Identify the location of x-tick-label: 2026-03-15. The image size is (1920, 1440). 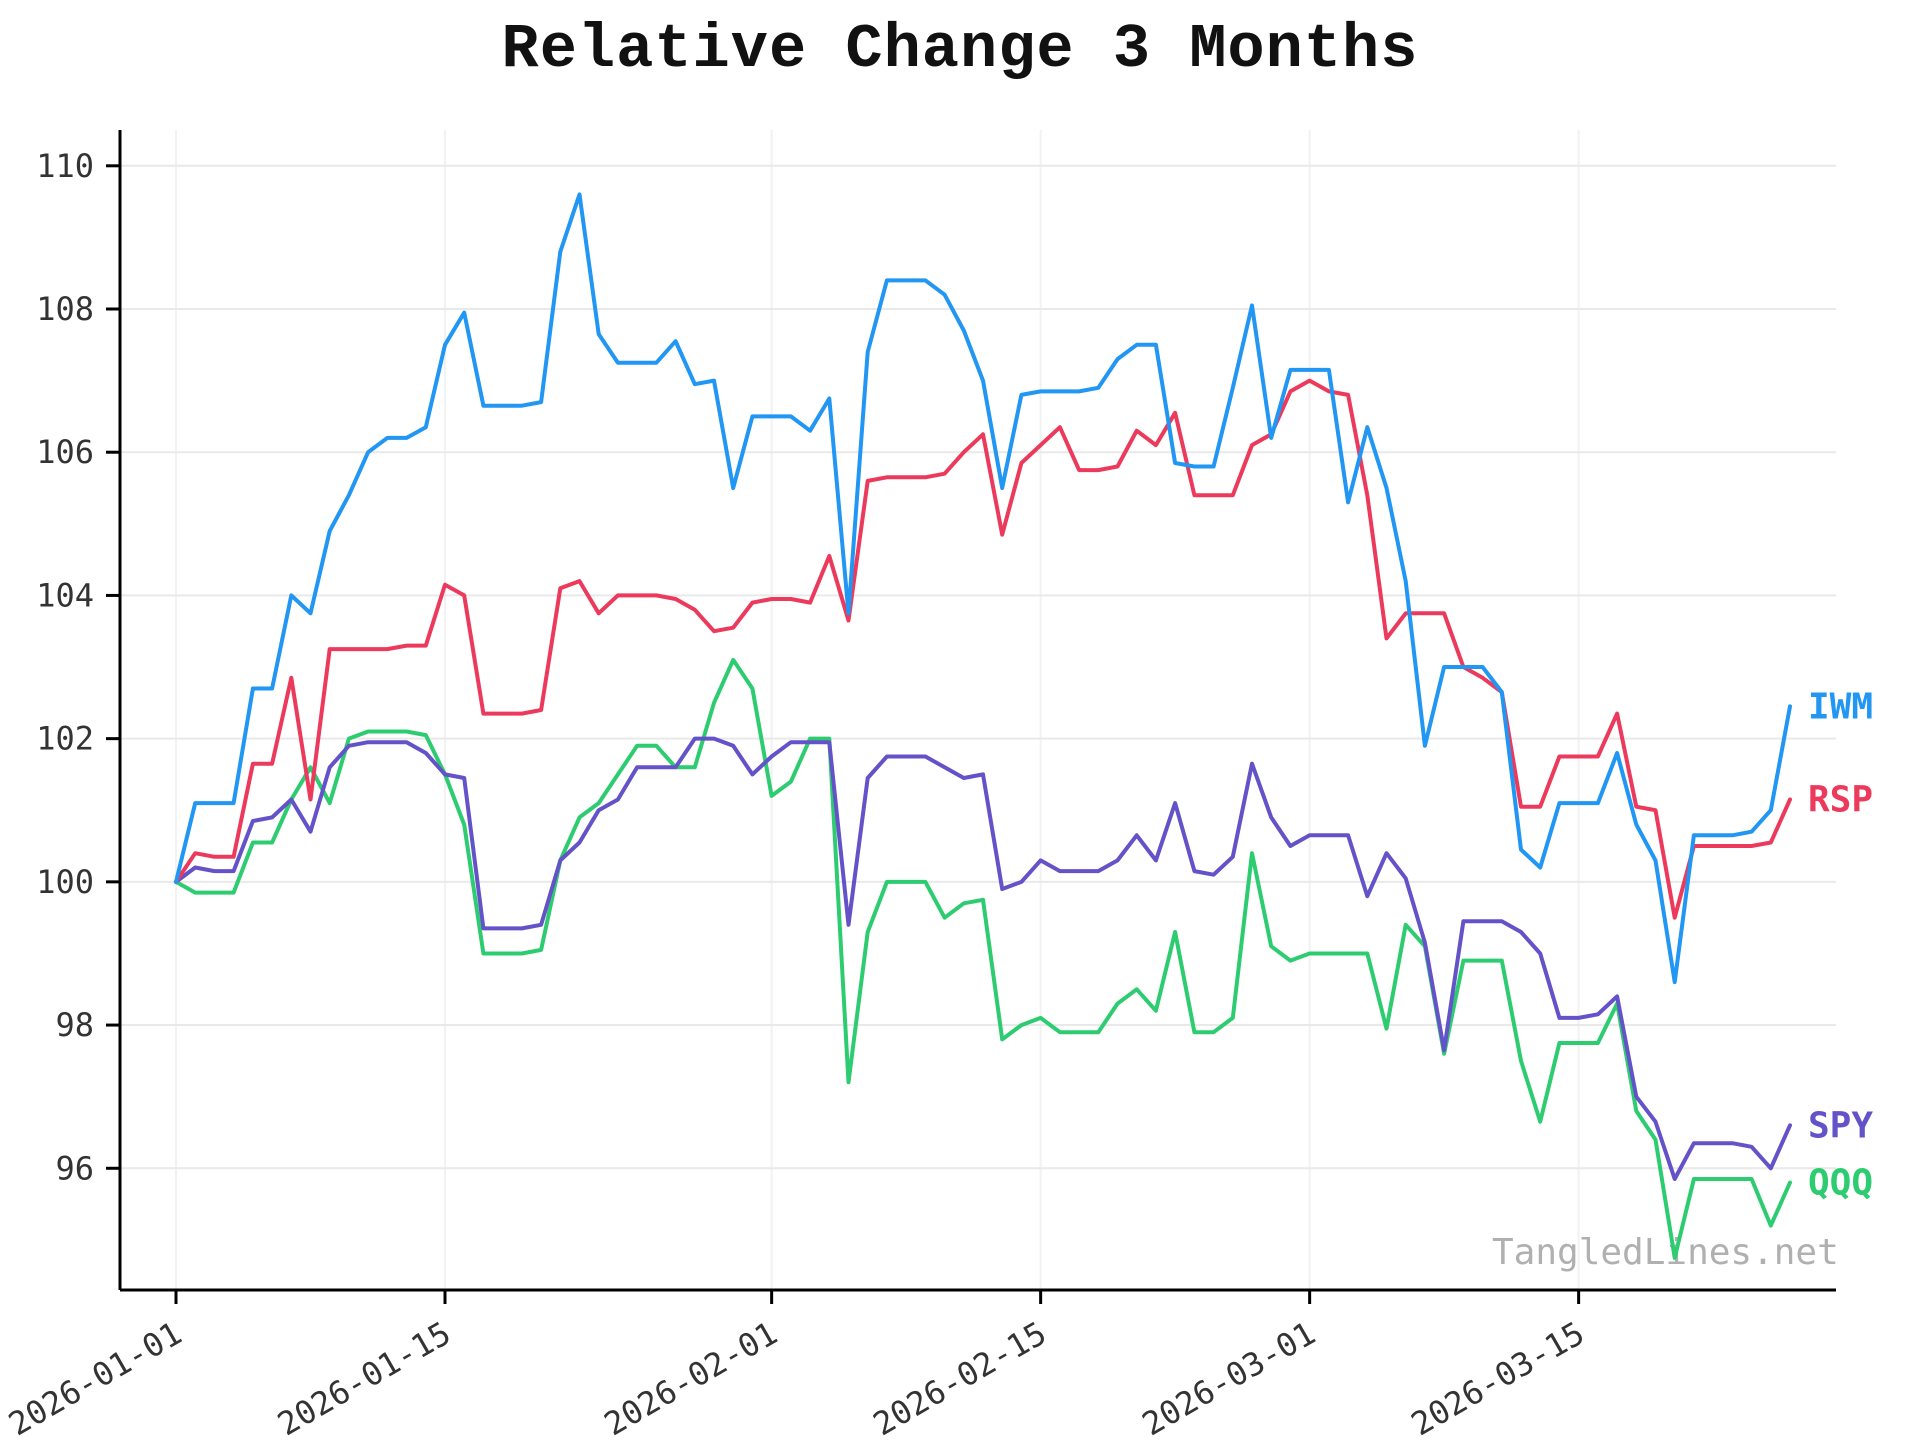
(1498, 1377).